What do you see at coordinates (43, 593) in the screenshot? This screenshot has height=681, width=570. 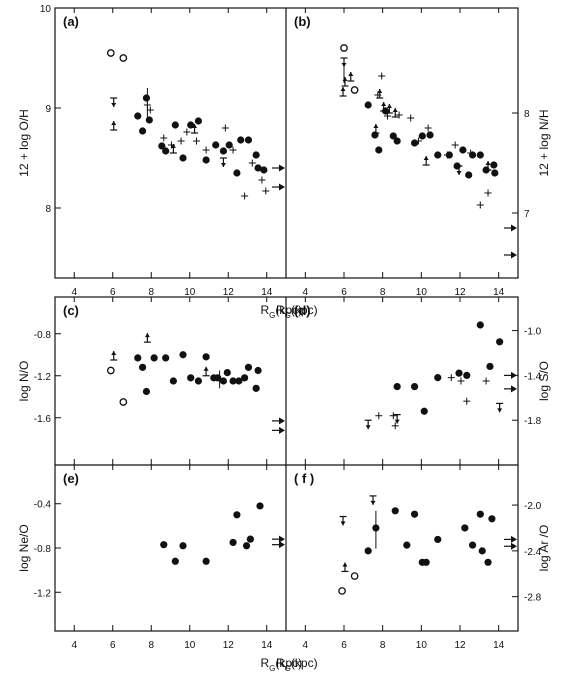 I see `y-tick-label: -1.2` at bounding box center [43, 593].